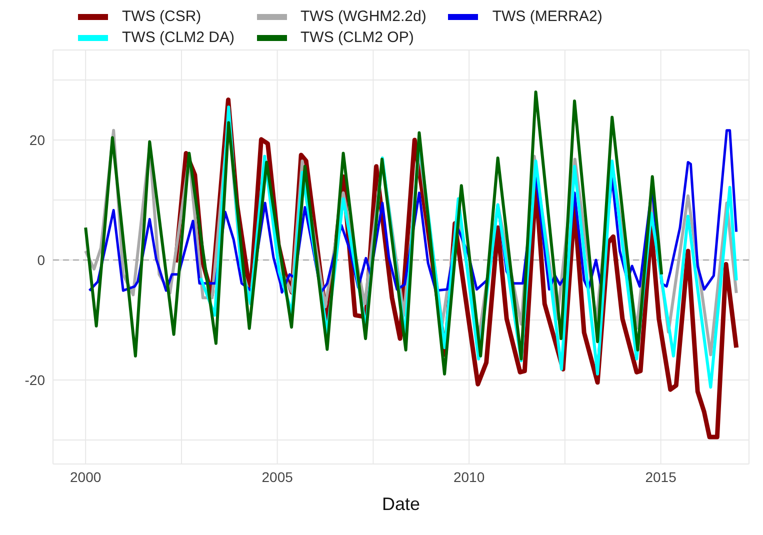 This screenshot has height=535, width=763. What do you see at coordinates (357, 37) in the screenshot?
I see `legend-label: TWS (CLM2 OP)` at bounding box center [357, 37].